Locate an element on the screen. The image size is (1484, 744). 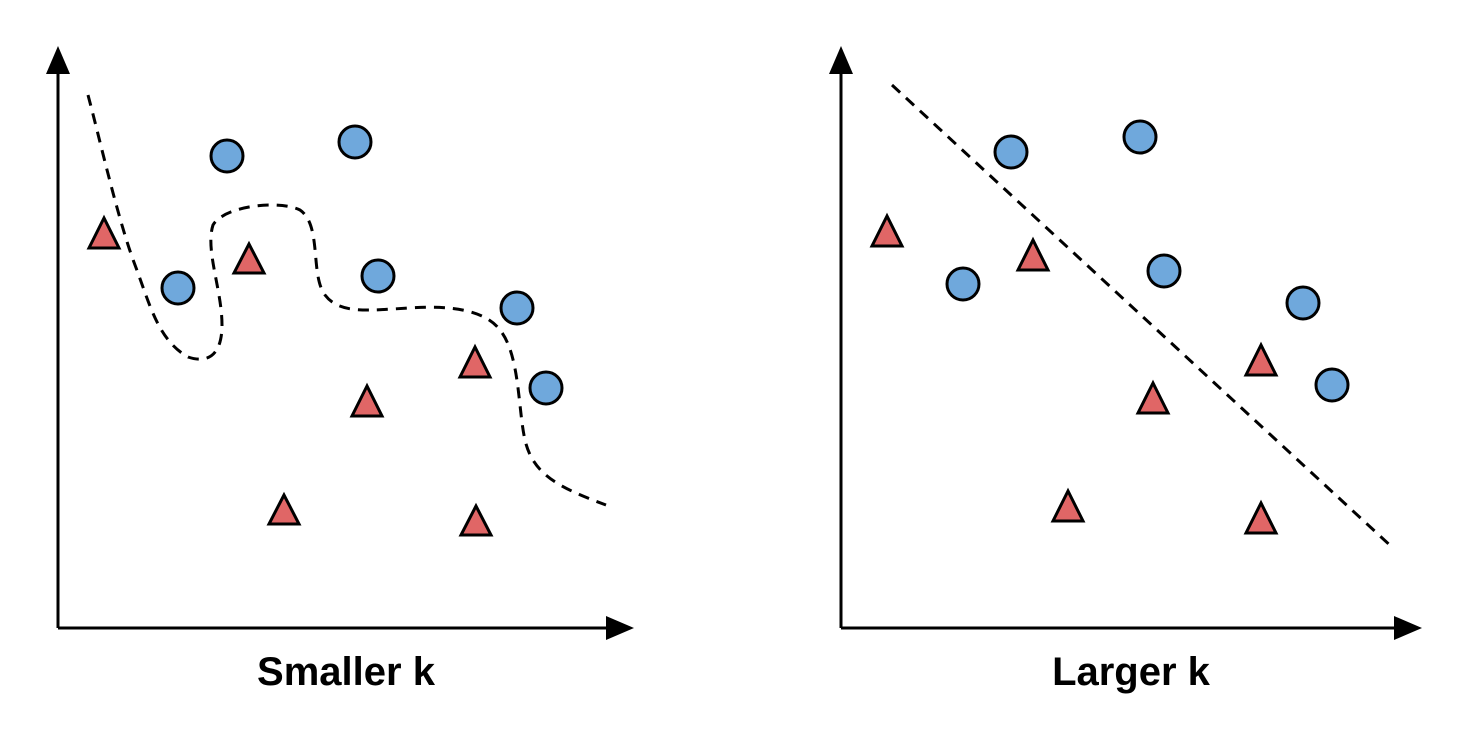
triangle-points-smaller-k is located at coordinates (290, 375).